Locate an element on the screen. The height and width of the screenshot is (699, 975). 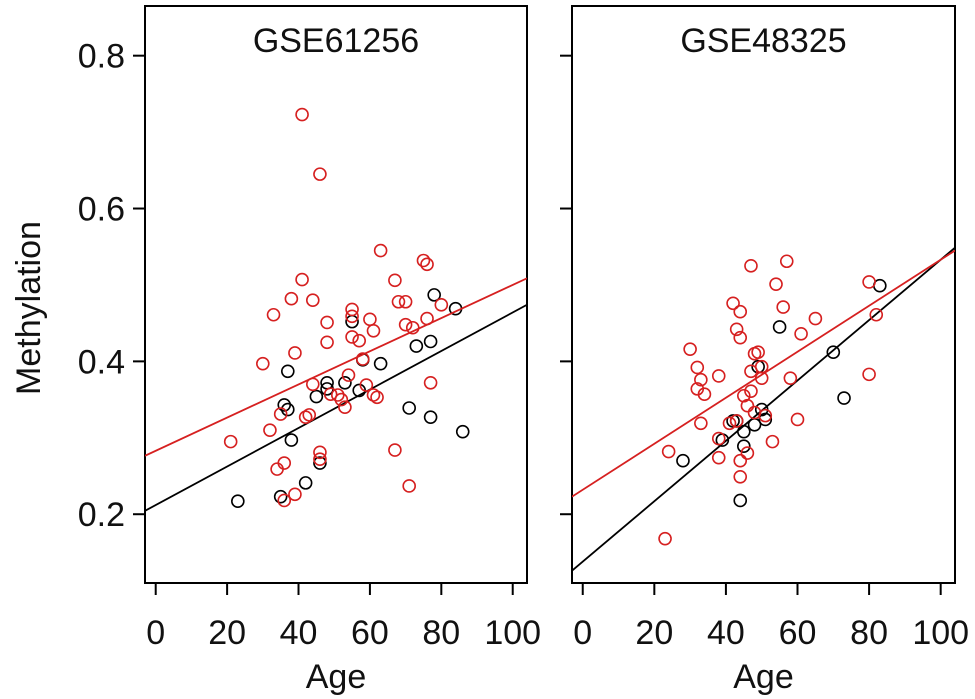
y-axis-title: Methylation is located at coordinates (29, 308).